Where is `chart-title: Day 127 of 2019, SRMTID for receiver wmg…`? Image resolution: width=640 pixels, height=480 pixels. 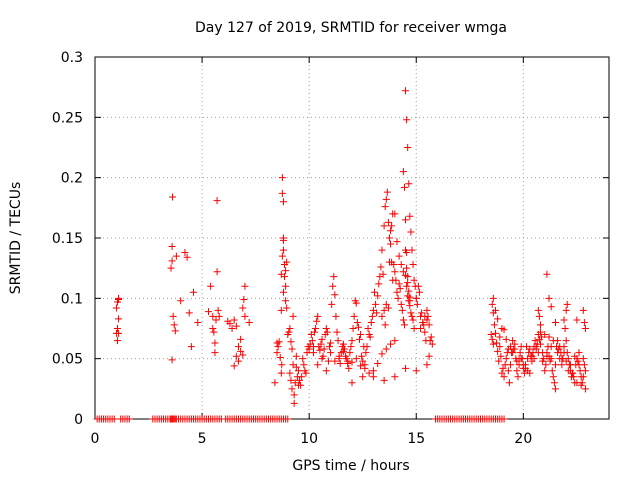 chart-title: Day 127 of 2019, SRMTID for receiver wmg… is located at coordinates (351, 28).